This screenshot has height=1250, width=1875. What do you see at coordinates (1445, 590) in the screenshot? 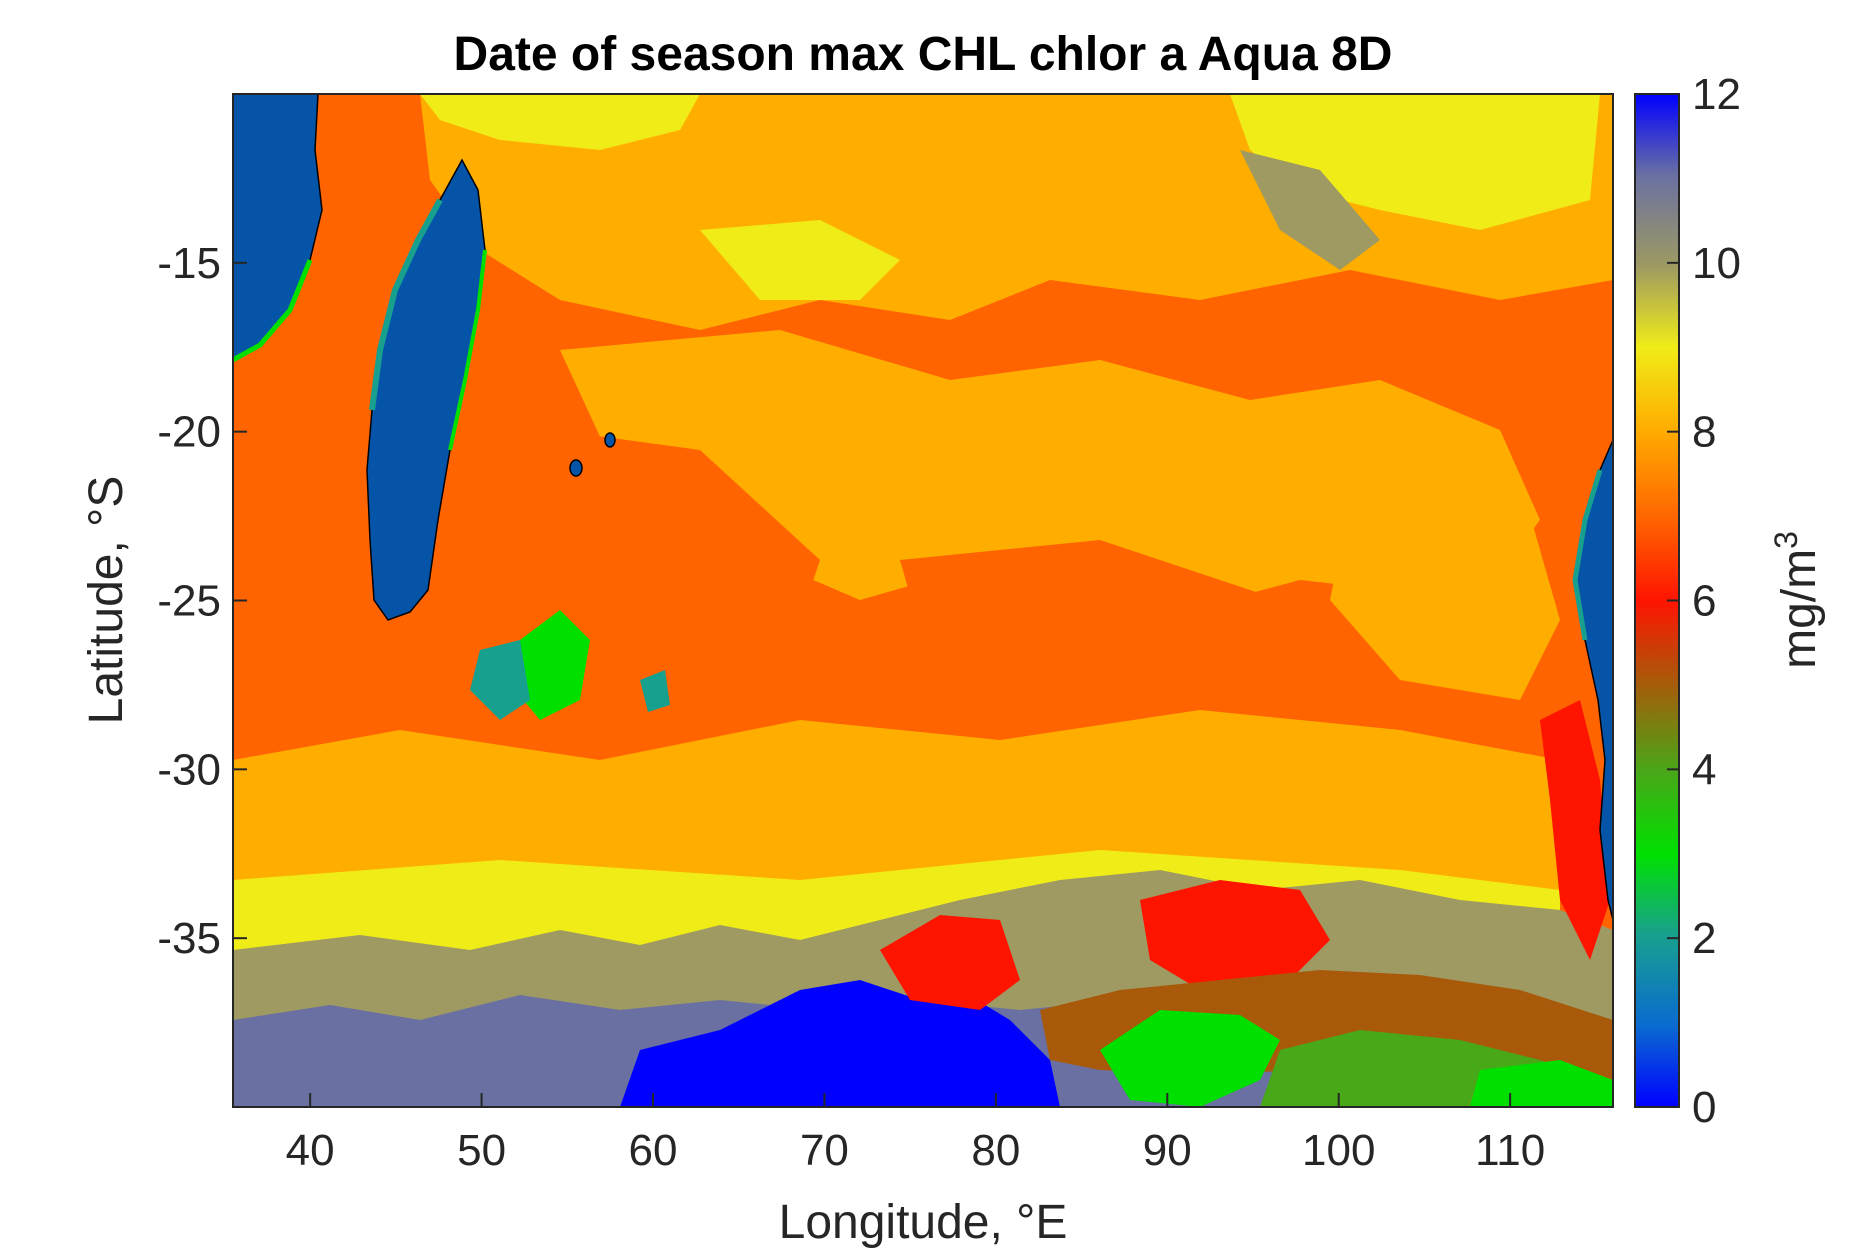
I see `patch-orange-east-central` at bounding box center [1445, 590].